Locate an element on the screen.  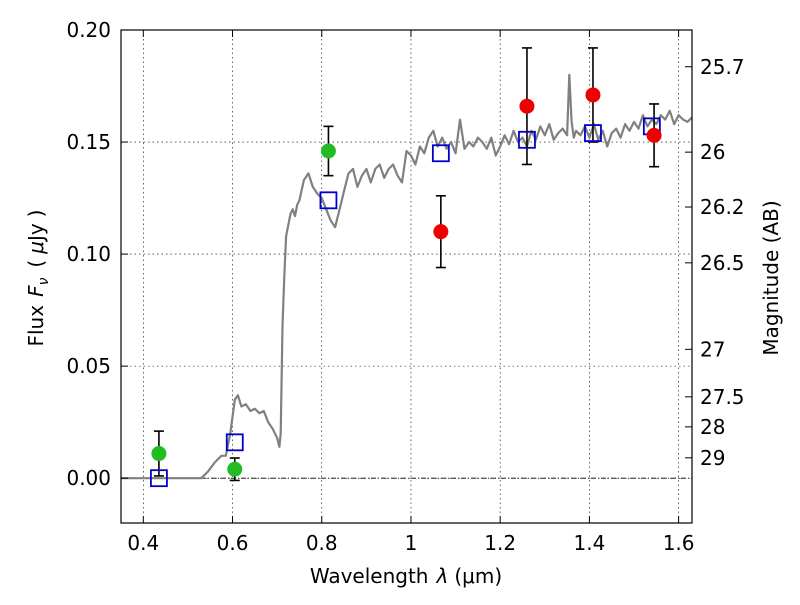
x-tick-label: 0.8 is located at coordinates (322, 543).